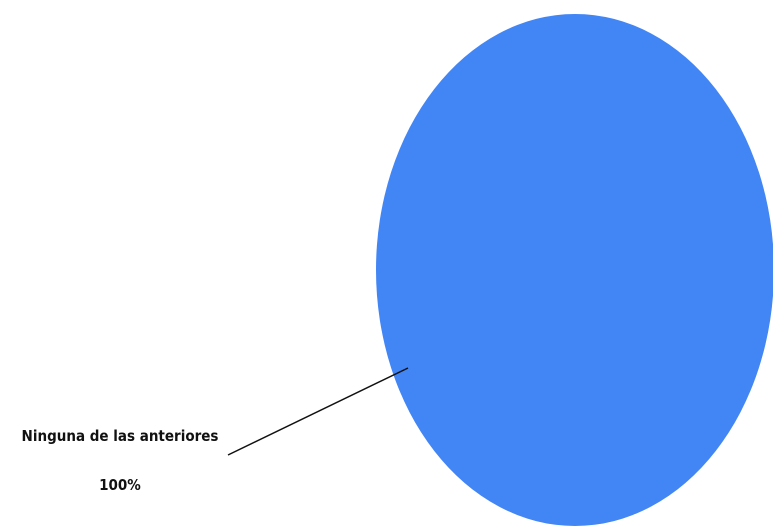  What do you see at coordinates (120, 436) in the screenshot?
I see `slice-label: Ninguna de las anteriores` at bounding box center [120, 436].